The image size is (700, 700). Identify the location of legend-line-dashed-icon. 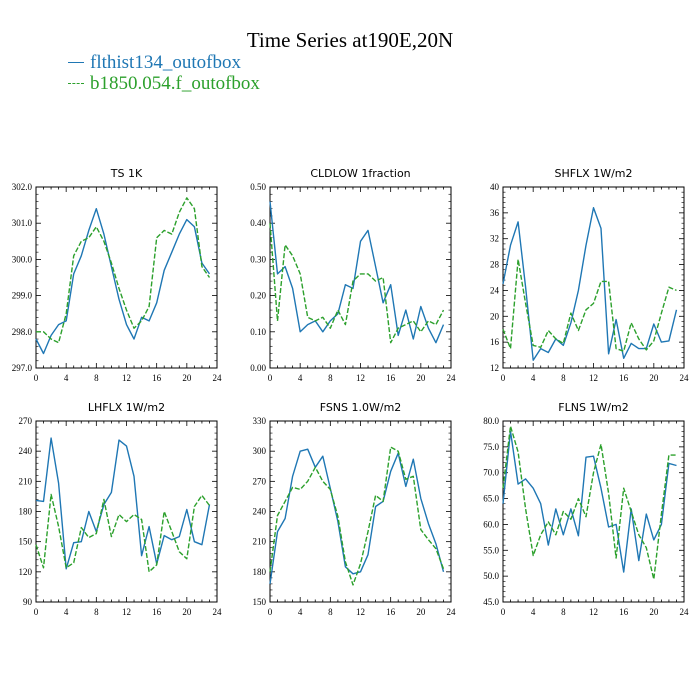
(76, 84).